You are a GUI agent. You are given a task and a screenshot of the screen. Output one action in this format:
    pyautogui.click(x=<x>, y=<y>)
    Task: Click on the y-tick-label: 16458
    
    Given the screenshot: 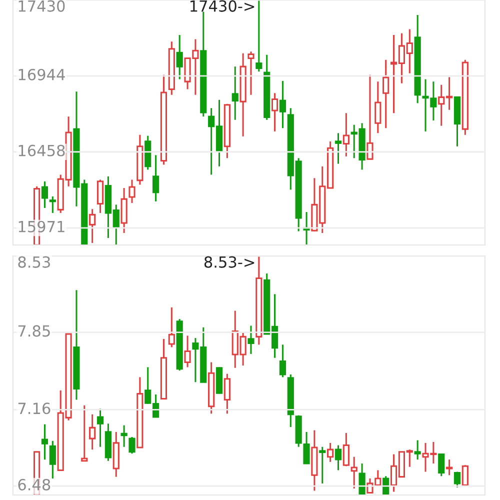 What is the action you would take?
    pyautogui.click(x=41, y=150)
    